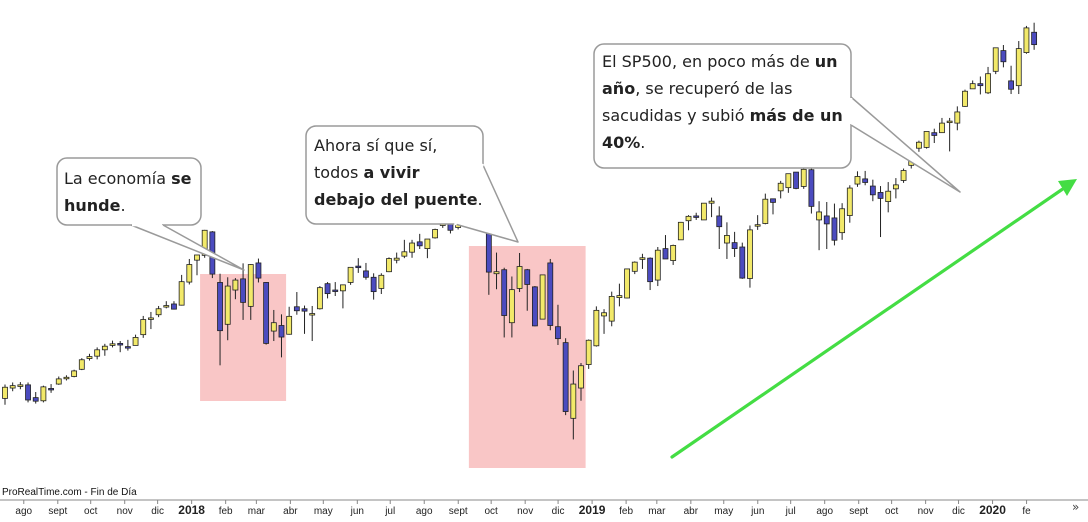 The height and width of the screenshot is (522, 1088). I want to click on callout-segment: Ahora sí que sí,, so click(376, 145).